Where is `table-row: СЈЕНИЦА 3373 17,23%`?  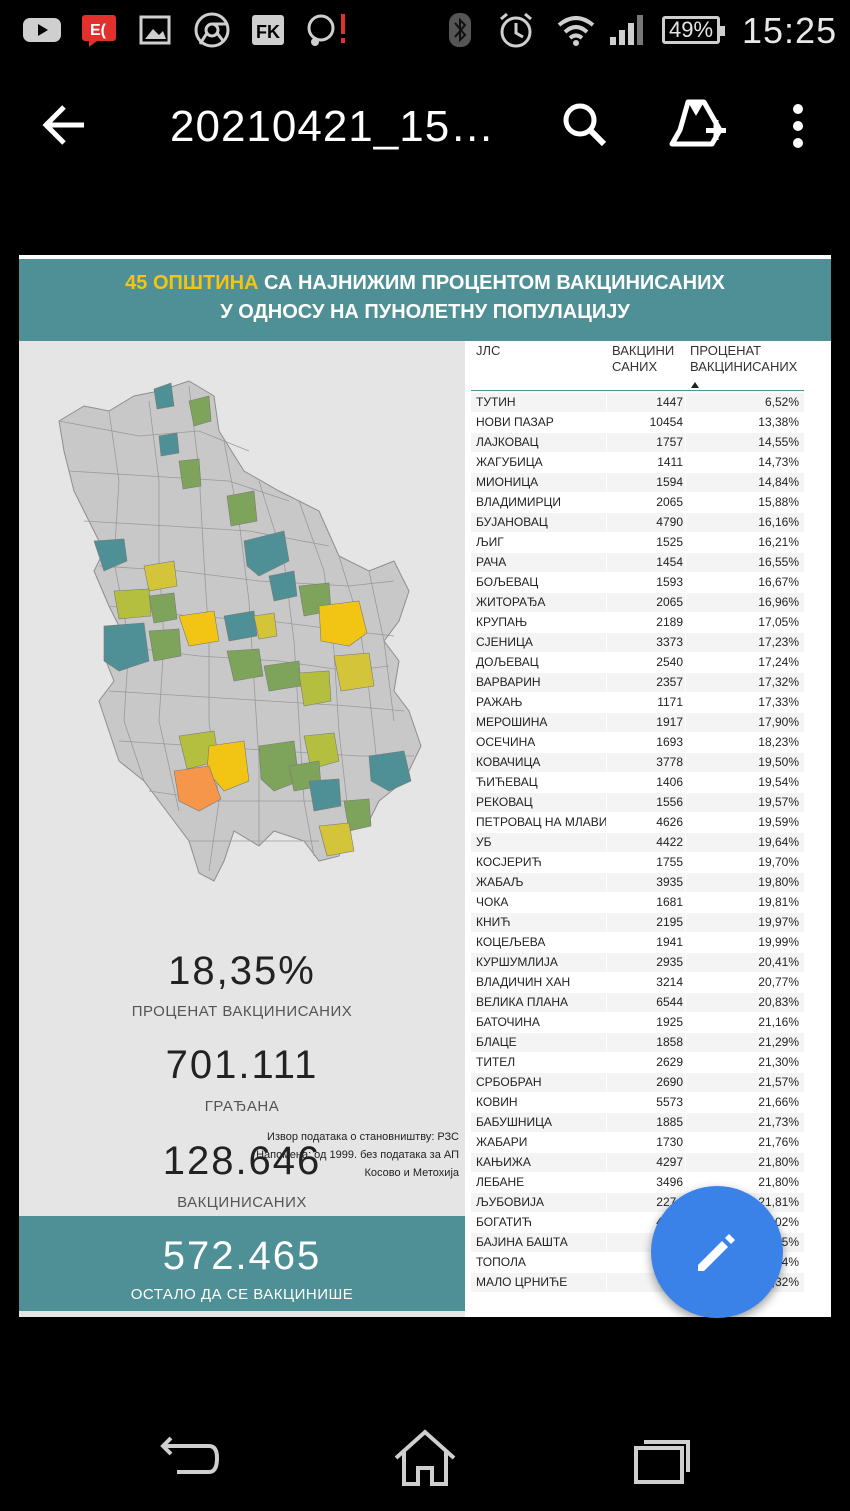 table-row: СЈЕНИЦА 3373 17,23% is located at coordinates (637, 643).